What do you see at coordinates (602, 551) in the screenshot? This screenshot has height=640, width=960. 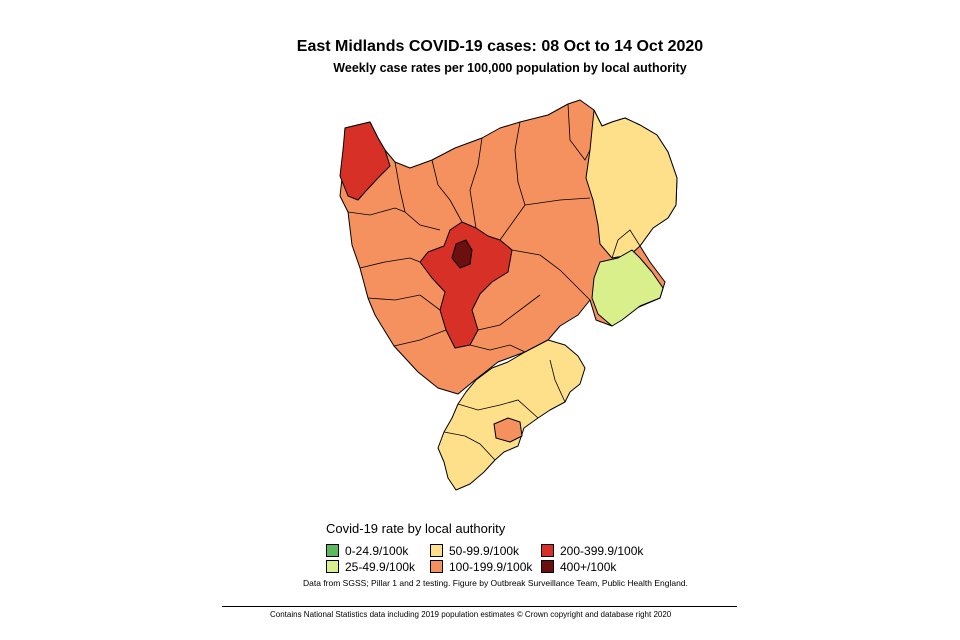 I see `legend-label: 200-399.9/100k` at bounding box center [602, 551].